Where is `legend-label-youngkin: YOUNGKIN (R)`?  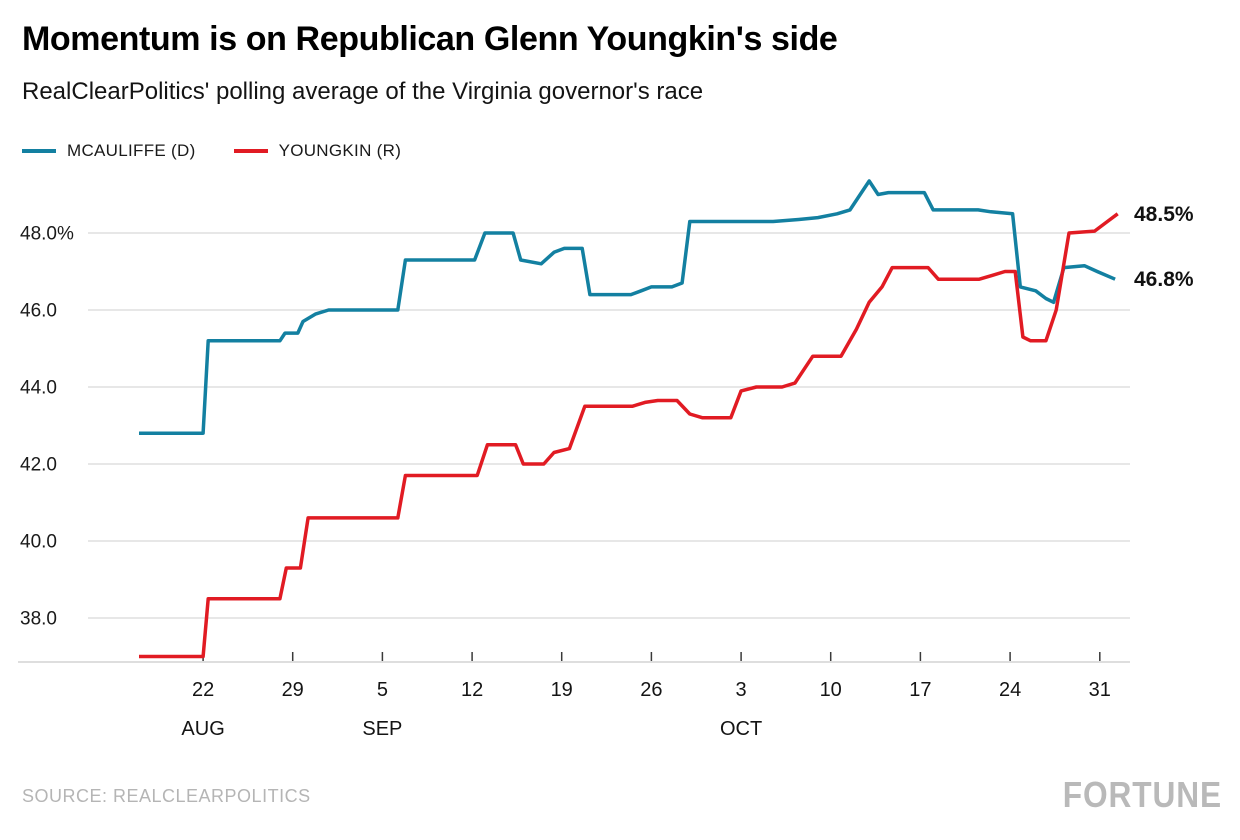 legend-label-youngkin: YOUNGKIN (R) is located at coordinates (340, 150).